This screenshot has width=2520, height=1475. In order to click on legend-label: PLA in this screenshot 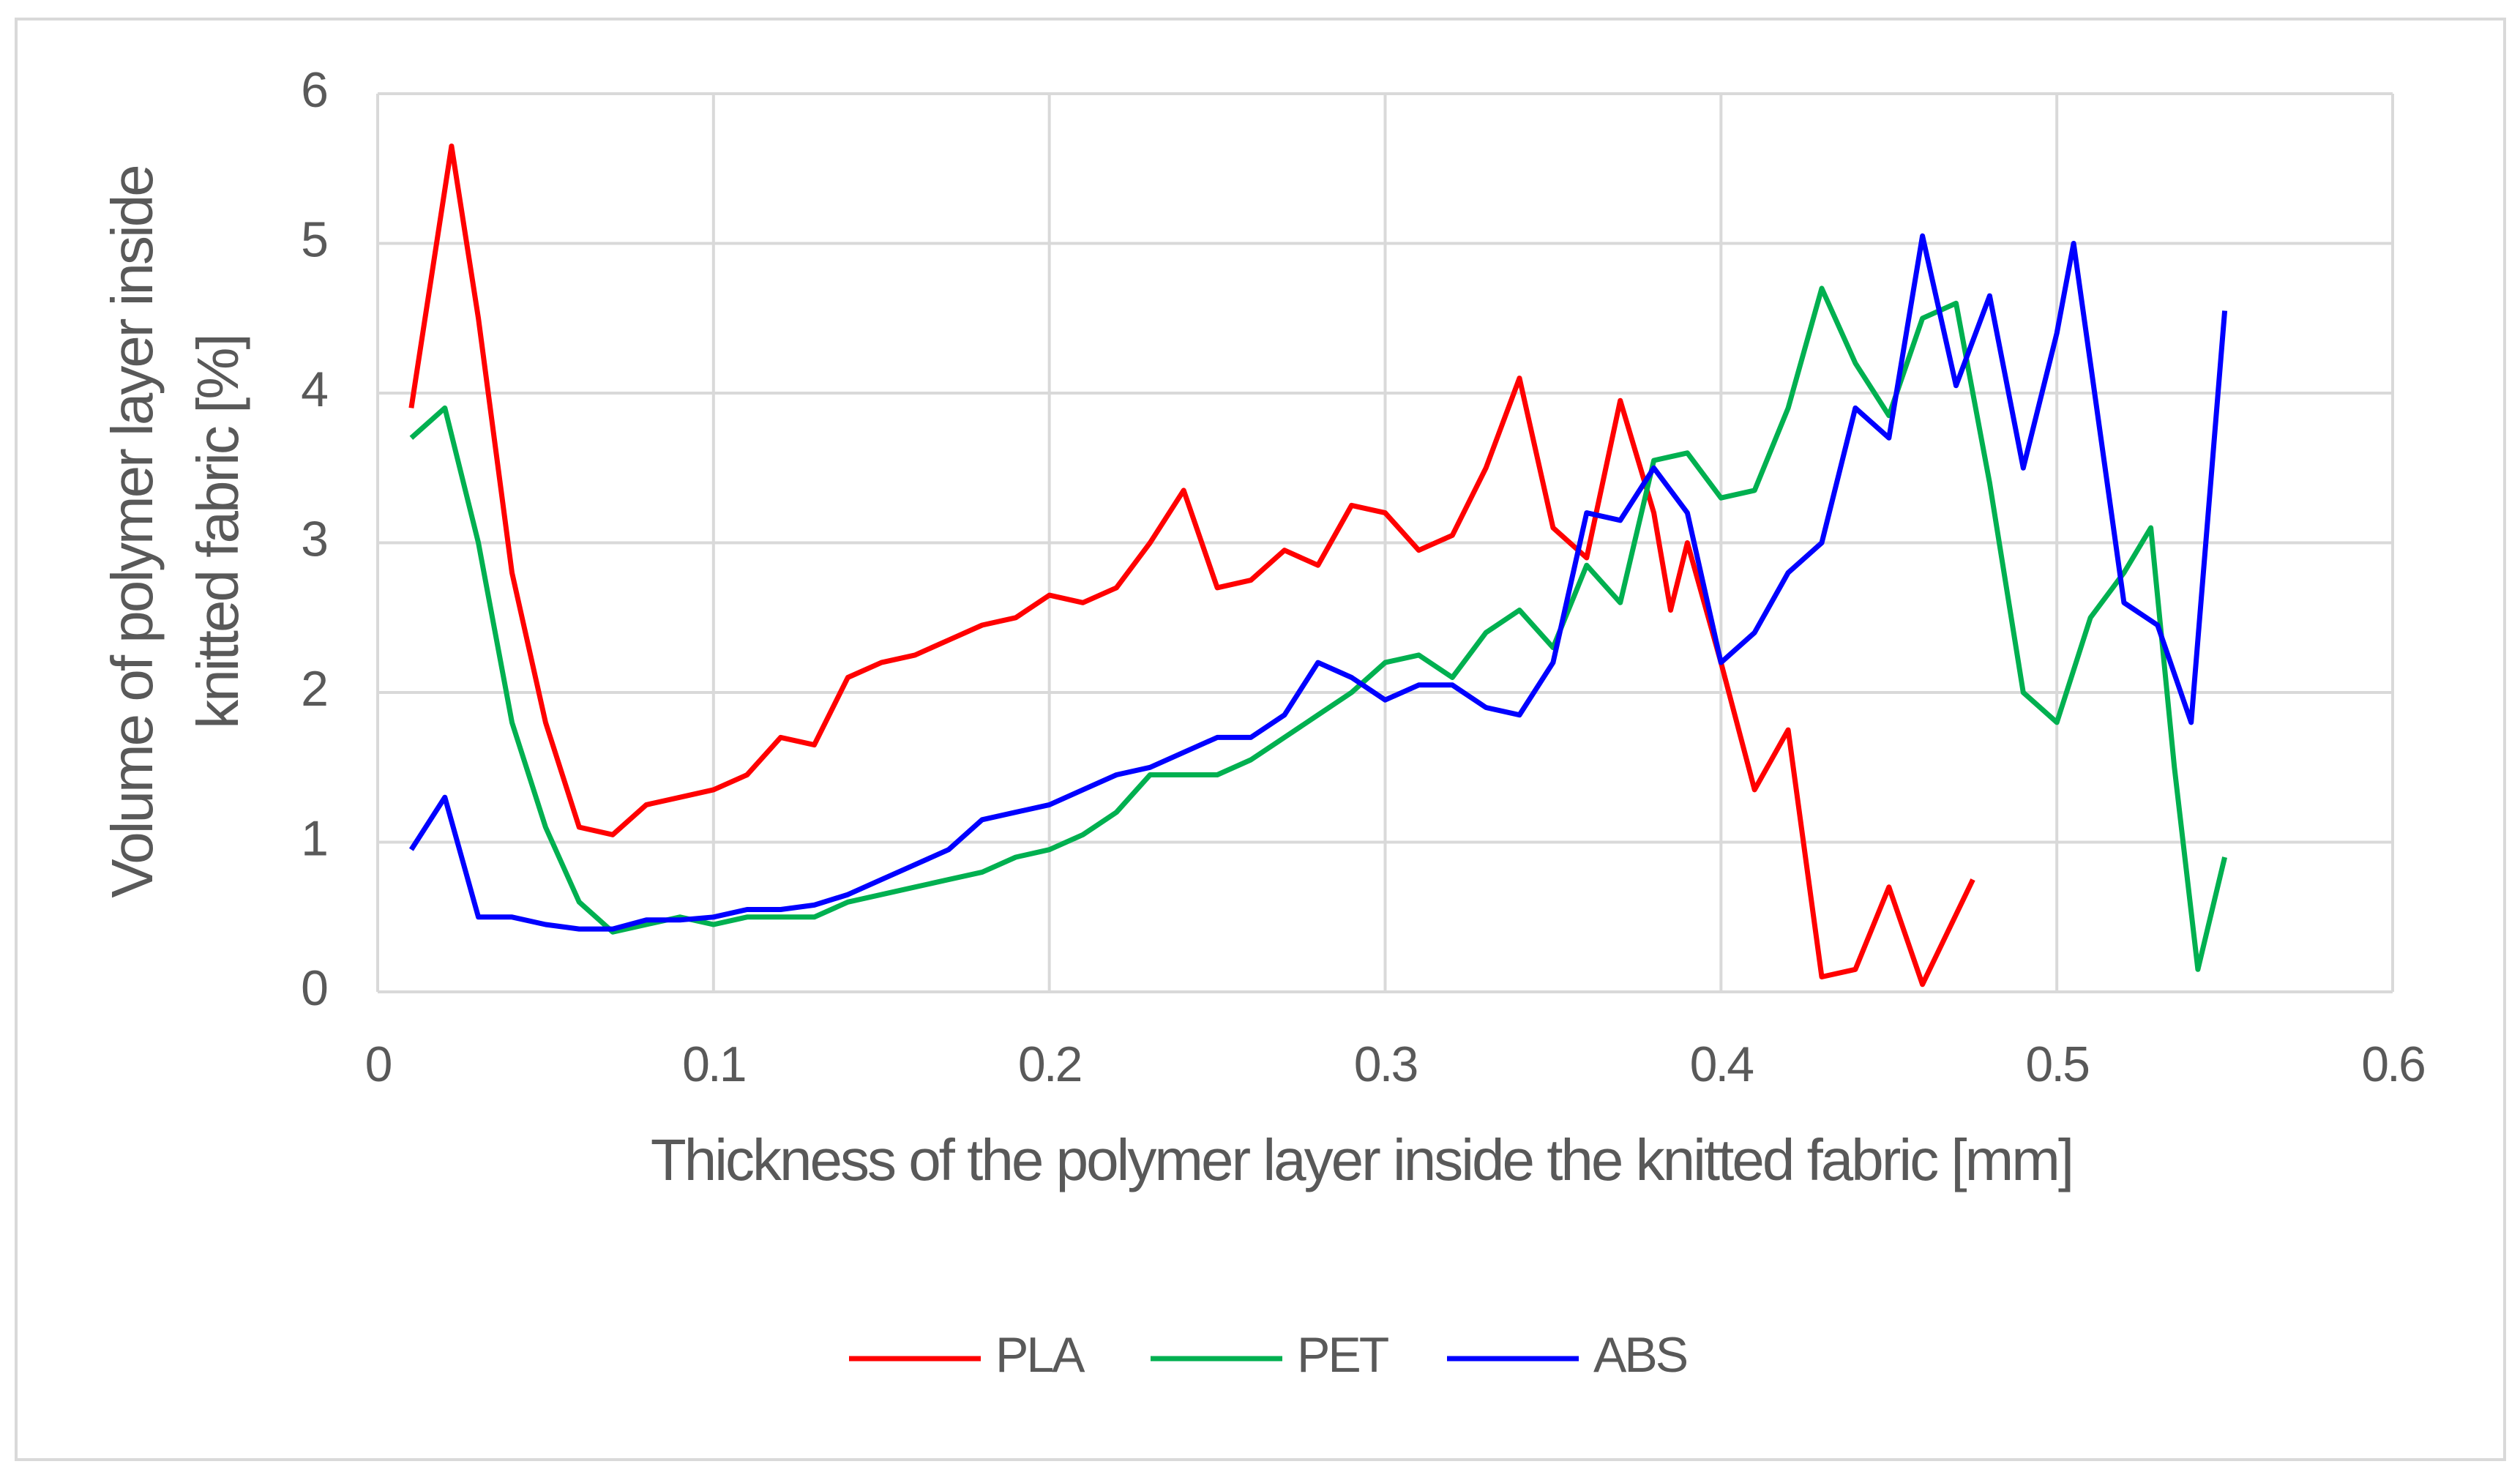, I will do `click(1040, 1355)`.